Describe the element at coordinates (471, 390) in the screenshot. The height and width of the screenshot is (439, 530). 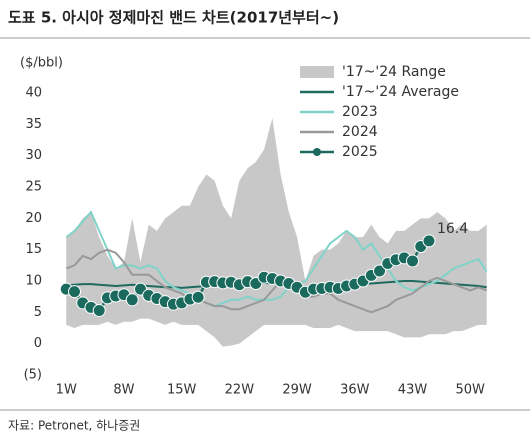
I see `x-tick-label: 50W` at that location.